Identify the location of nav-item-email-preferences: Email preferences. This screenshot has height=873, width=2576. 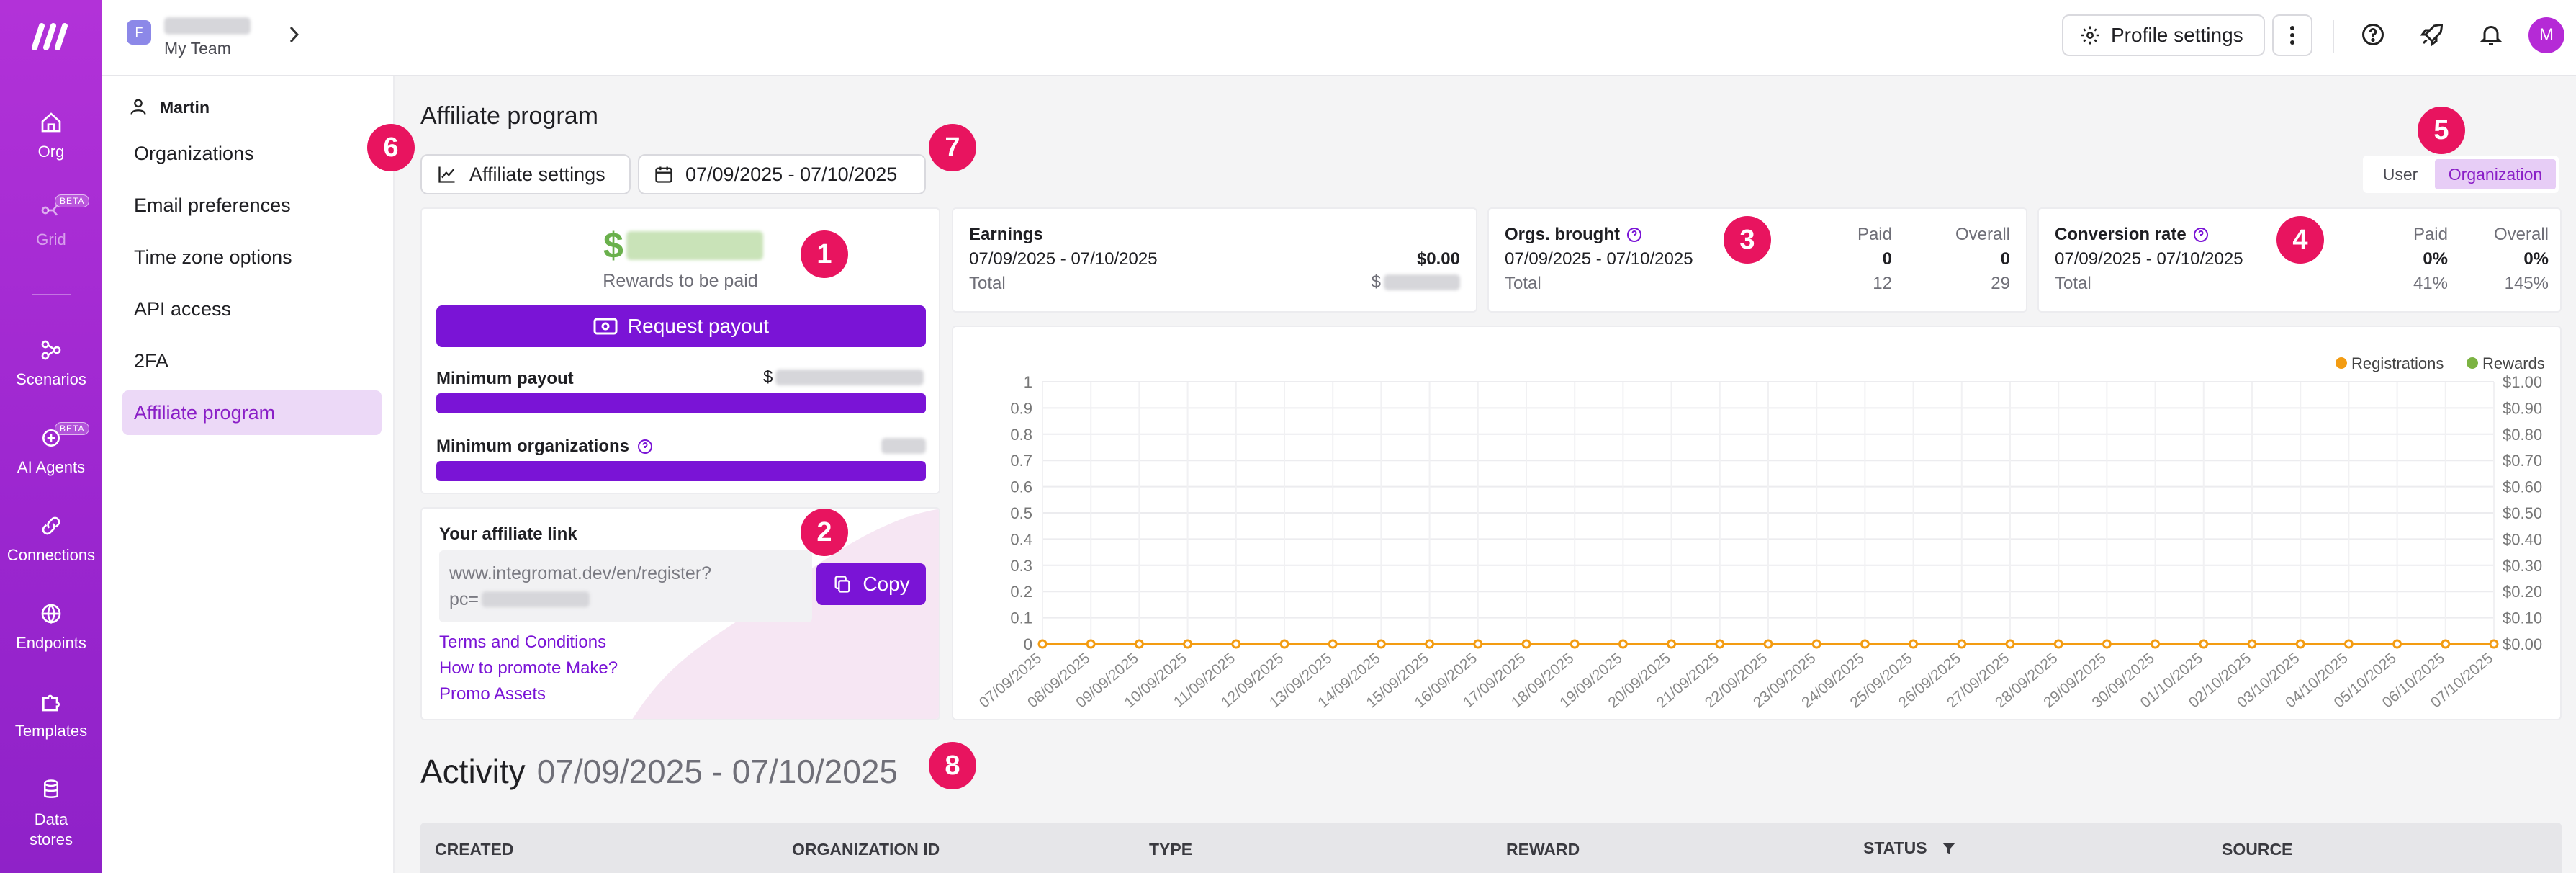
(212, 205).